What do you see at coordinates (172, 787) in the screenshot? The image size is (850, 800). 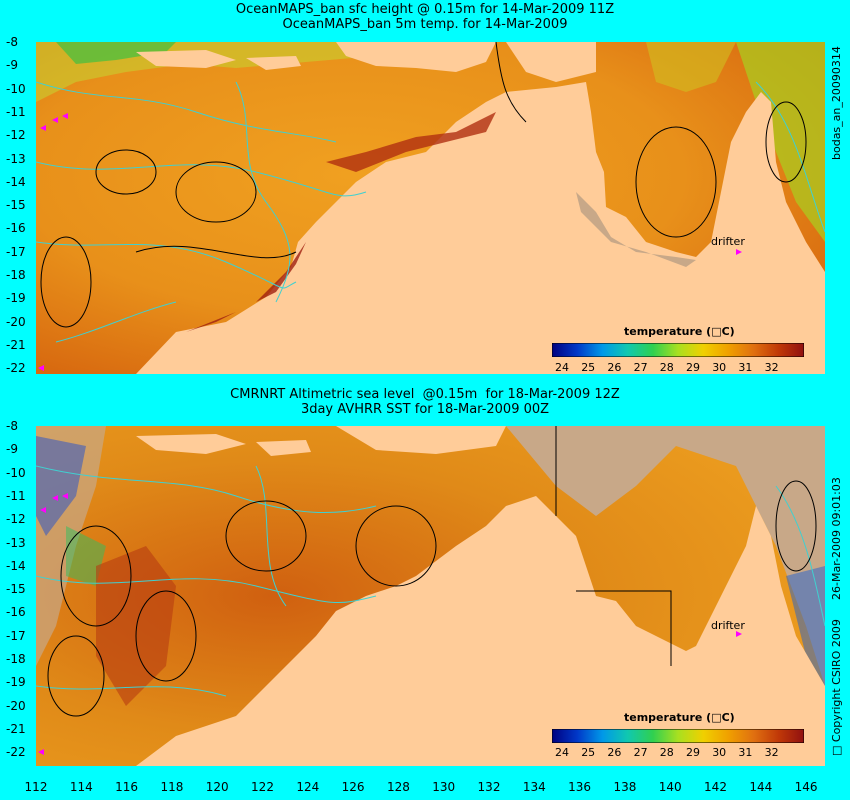 I see `x-axis-label: 118` at bounding box center [172, 787].